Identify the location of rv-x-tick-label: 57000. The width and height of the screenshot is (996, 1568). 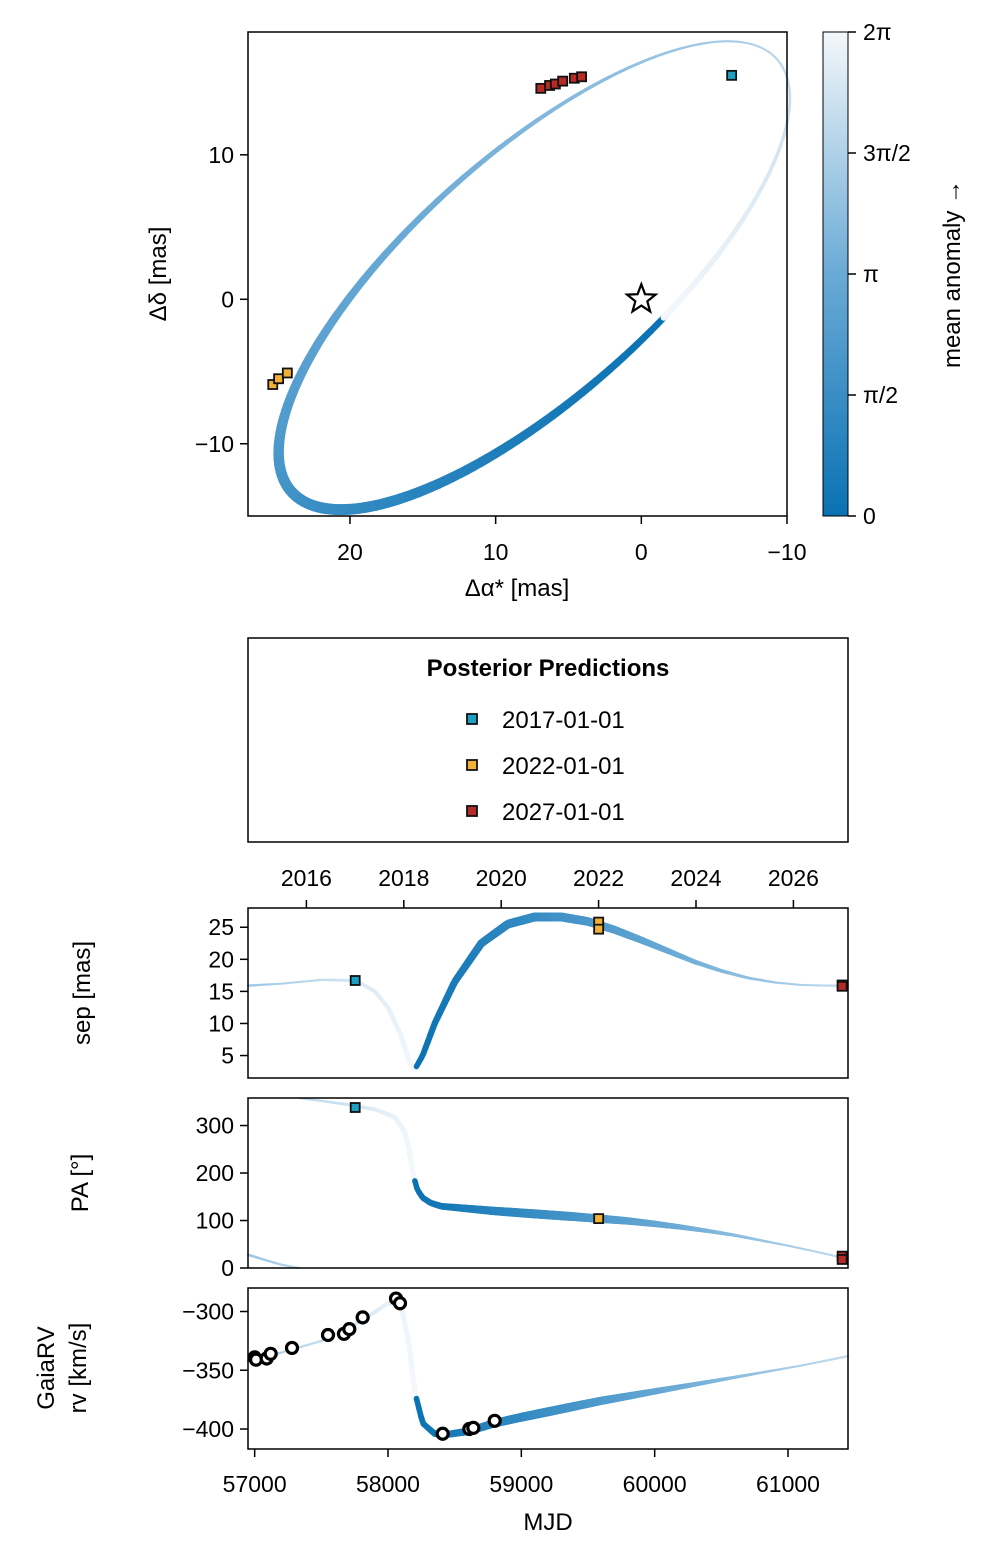
(255, 1484).